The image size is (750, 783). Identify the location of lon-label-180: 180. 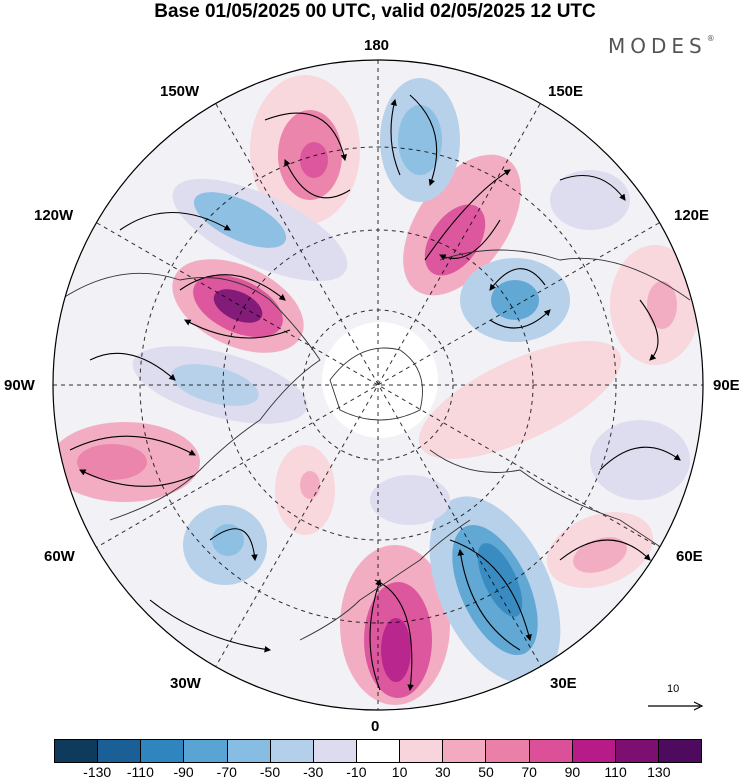
(377, 45).